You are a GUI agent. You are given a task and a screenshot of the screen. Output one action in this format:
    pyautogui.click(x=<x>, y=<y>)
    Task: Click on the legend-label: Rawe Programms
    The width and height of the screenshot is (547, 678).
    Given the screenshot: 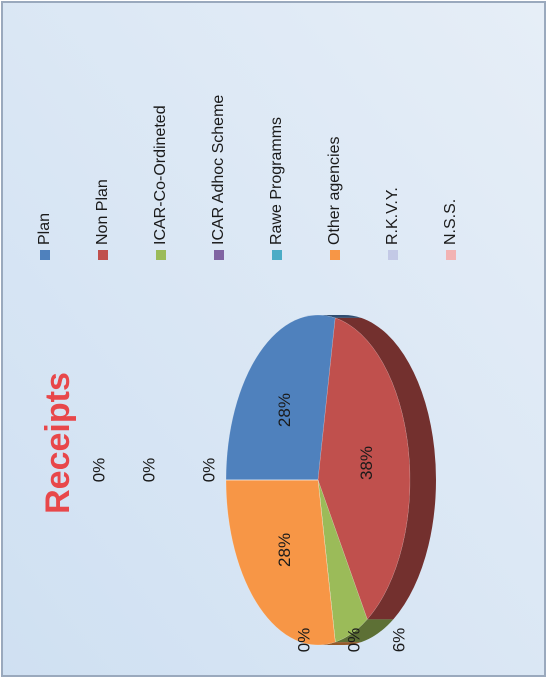 What is the action you would take?
    pyautogui.click(x=276, y=181)
    